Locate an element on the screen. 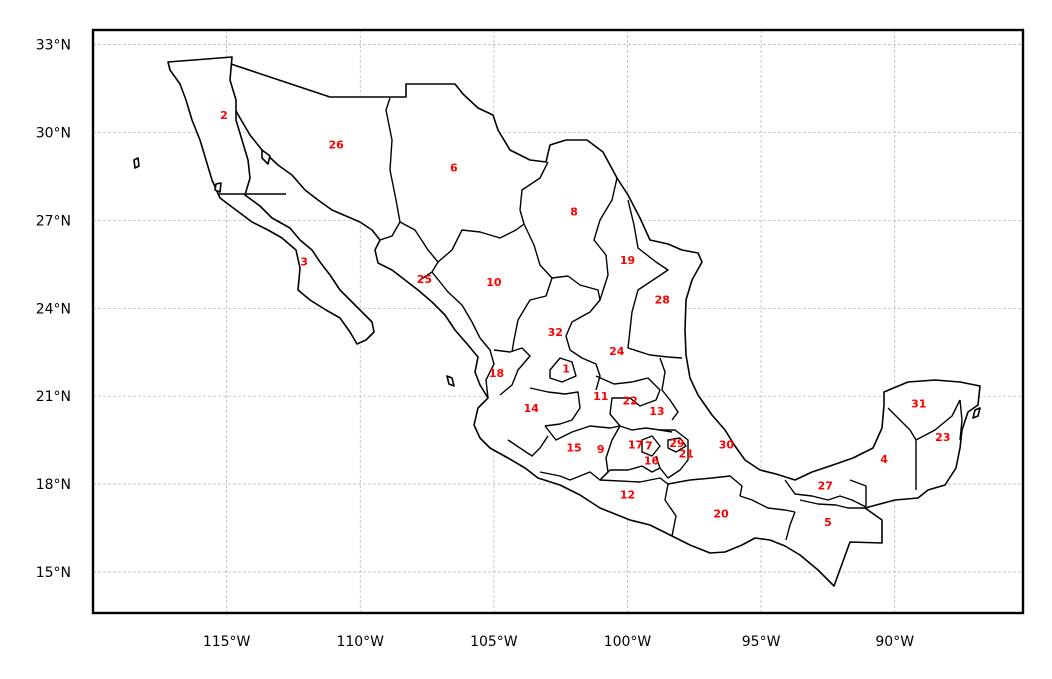 This screenshot has height=679, width=1052. x-tick-label: 115°W is located at coordinates (227, 642).